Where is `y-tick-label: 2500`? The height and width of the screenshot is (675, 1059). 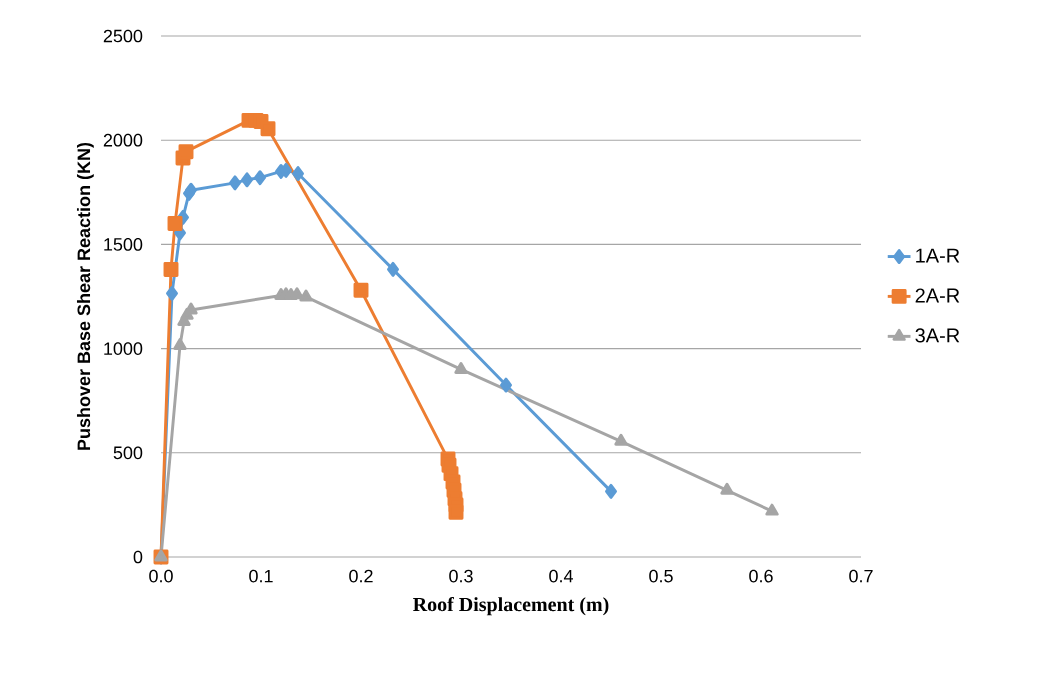 y-tick-label: 2500 is located at coordinates (123, 36).